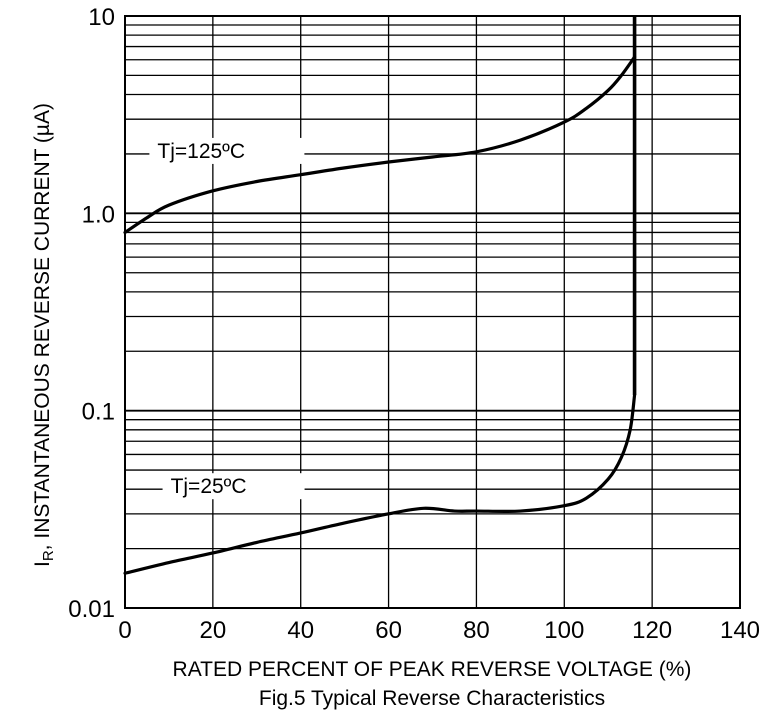 Image resolution: width=775 pixels, height=714 pixels. I want to click on y-axis-title-subscript: R, so click(48, 555).